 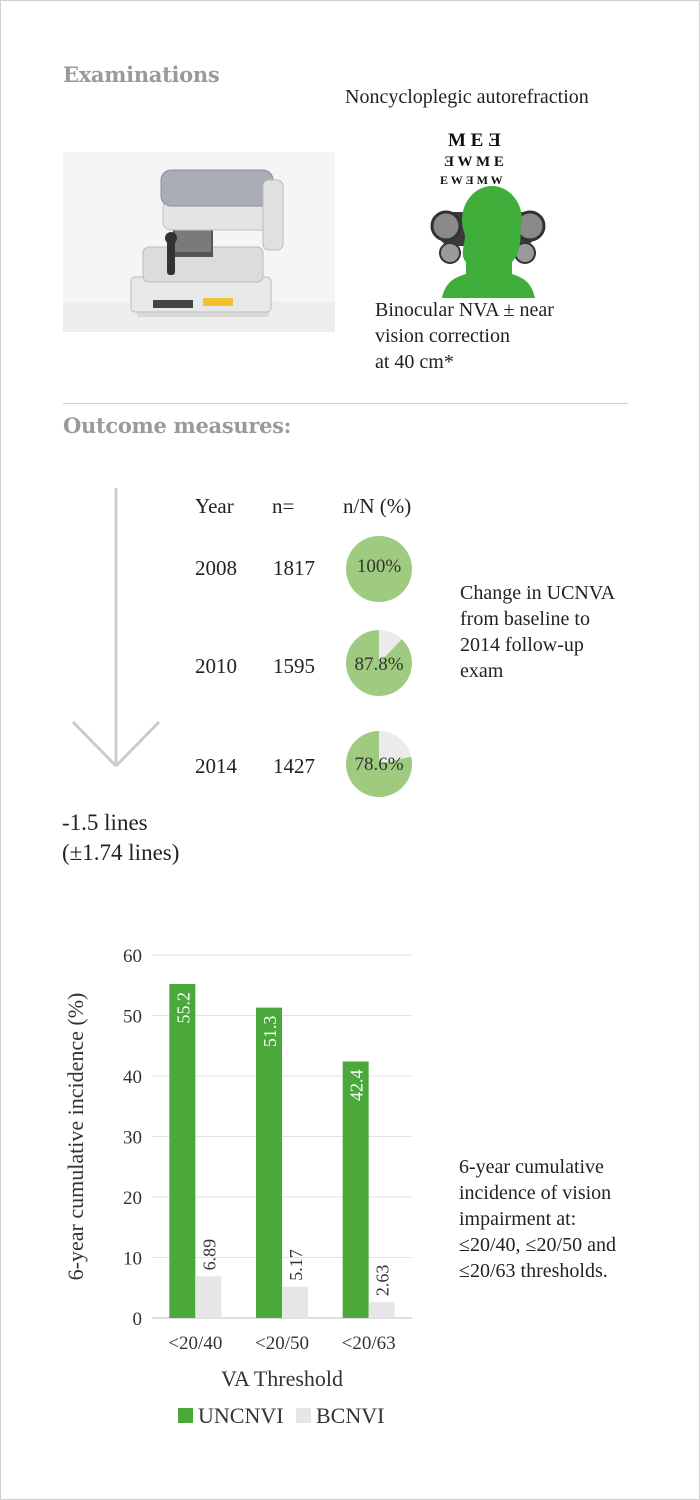 What do you see at coordinates (525, 619) in the screenshot?
I see `change-note-line-2: from baseline to` at bounding box center [525, 619].